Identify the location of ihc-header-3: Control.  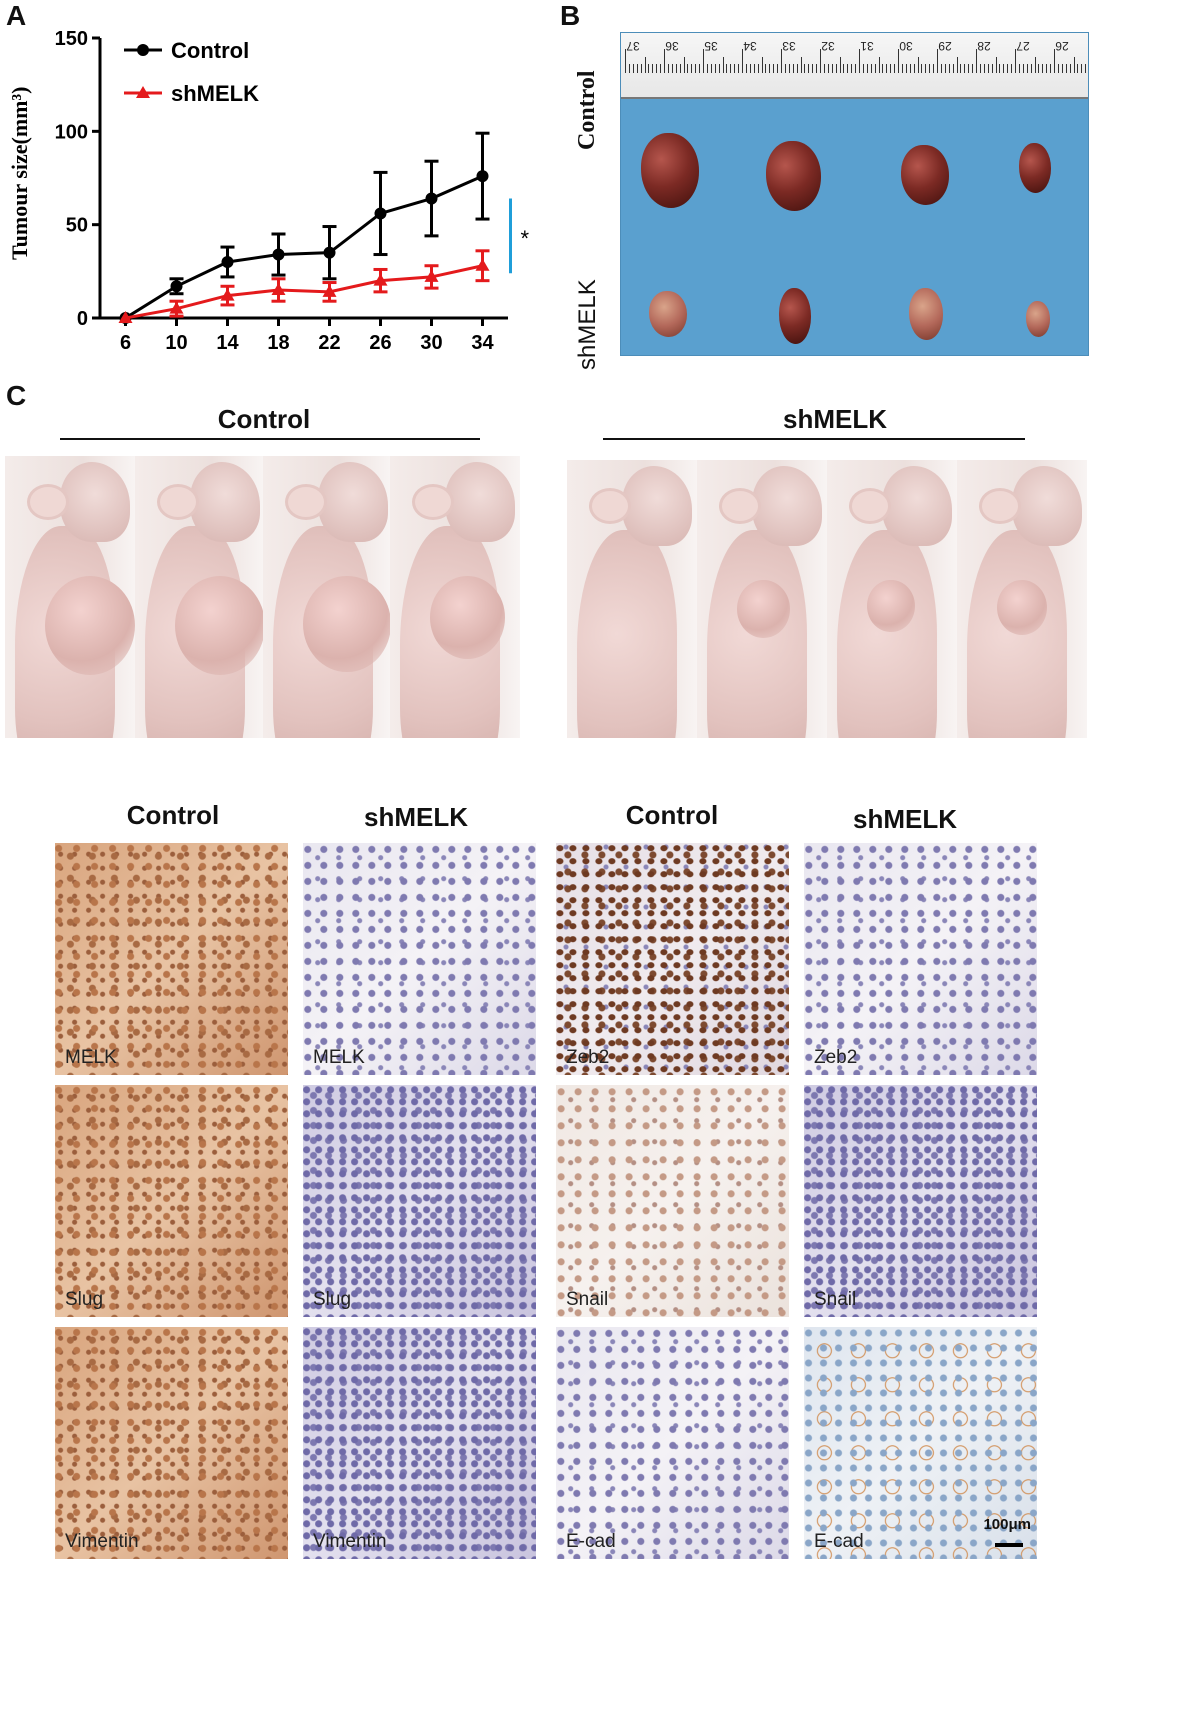
(672, 815).